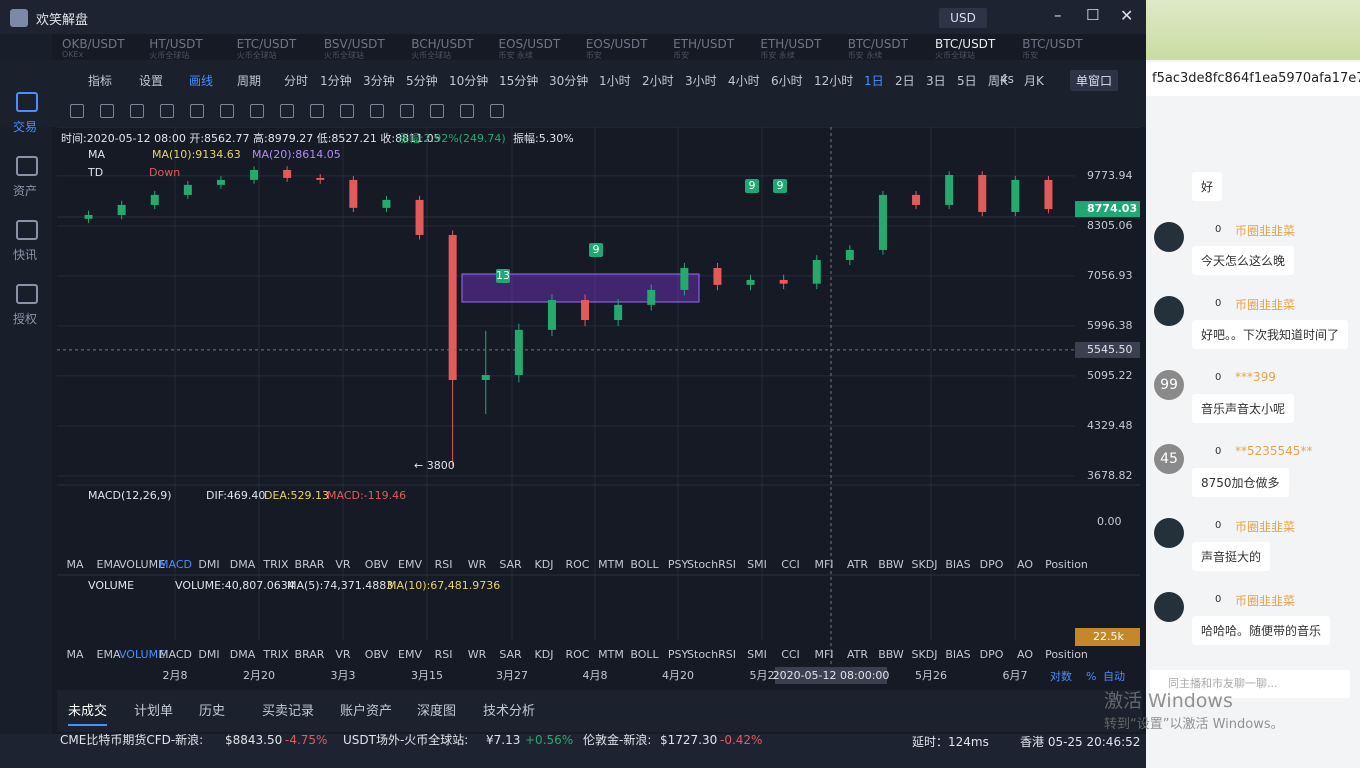 The width and height of the screenshot is (1360, 768). I want to click on pair-tab: ETC/USDT, so click(266, 44).